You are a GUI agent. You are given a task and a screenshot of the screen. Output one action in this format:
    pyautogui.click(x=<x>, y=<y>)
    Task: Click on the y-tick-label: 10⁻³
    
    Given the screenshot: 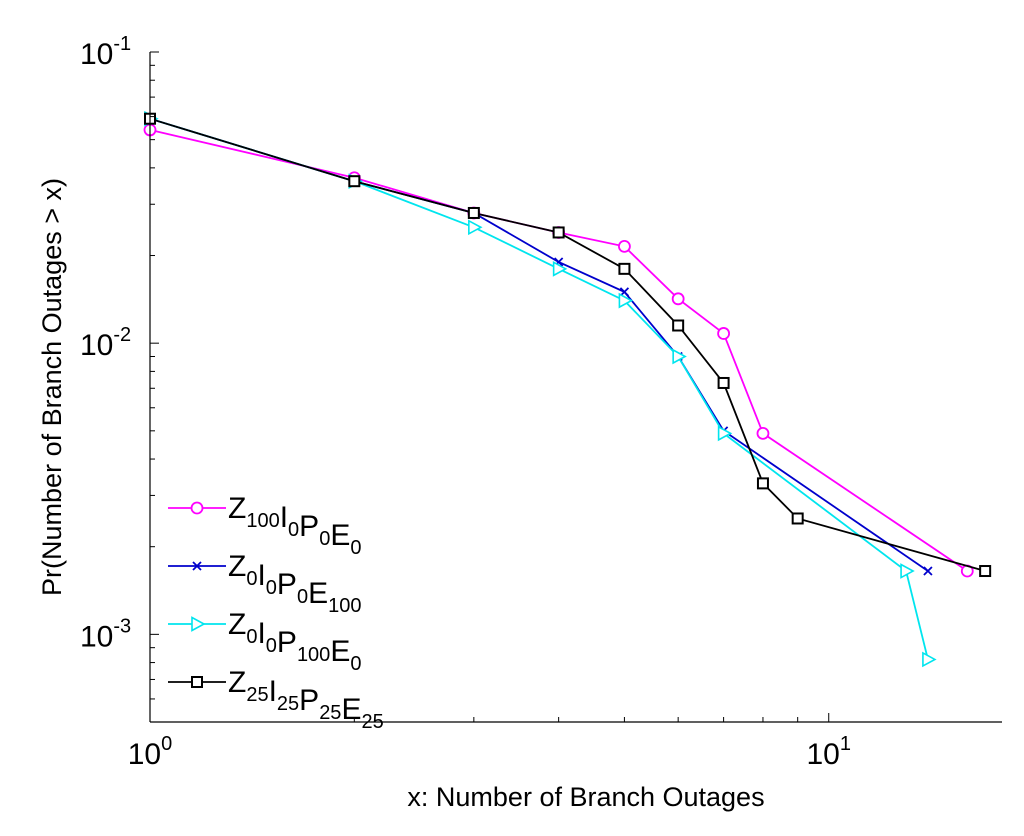 What is the action you would take?
    pyautogui.click(x=105, y=634)
    